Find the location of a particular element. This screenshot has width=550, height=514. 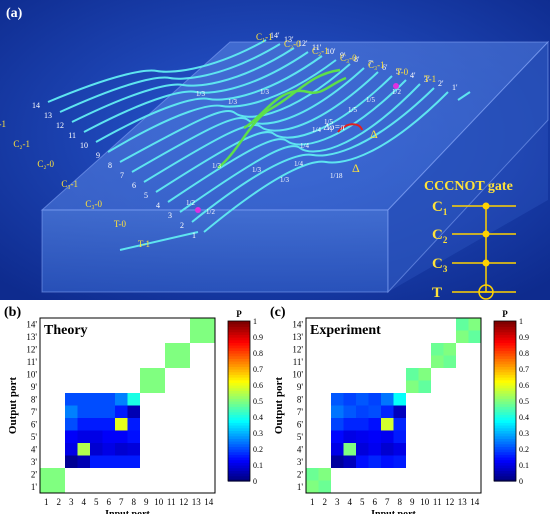

ratio-label-3: 1/3 is located at coordinates (232, 102).